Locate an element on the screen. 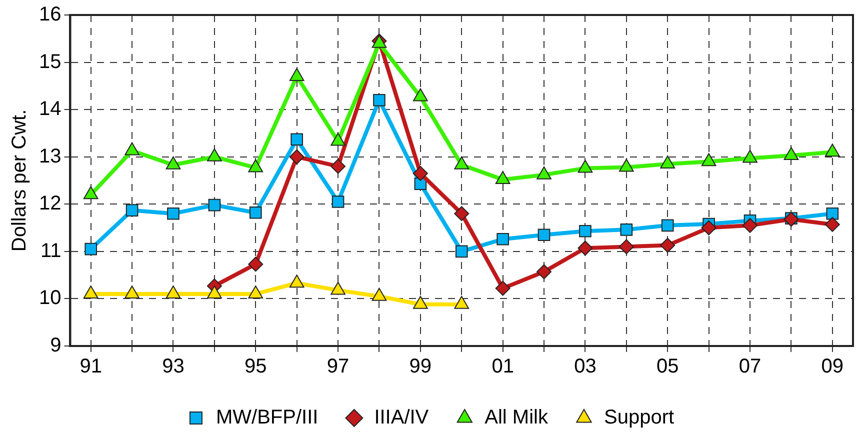  y-tick-label: 10 is located at coordinates (50, 298).